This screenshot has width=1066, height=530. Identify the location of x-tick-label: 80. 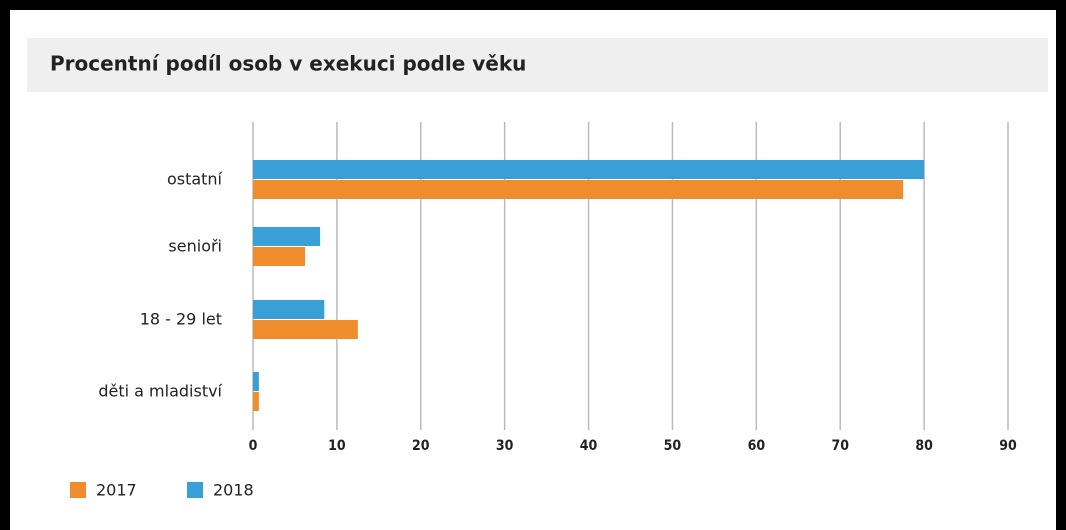
(924, 446).